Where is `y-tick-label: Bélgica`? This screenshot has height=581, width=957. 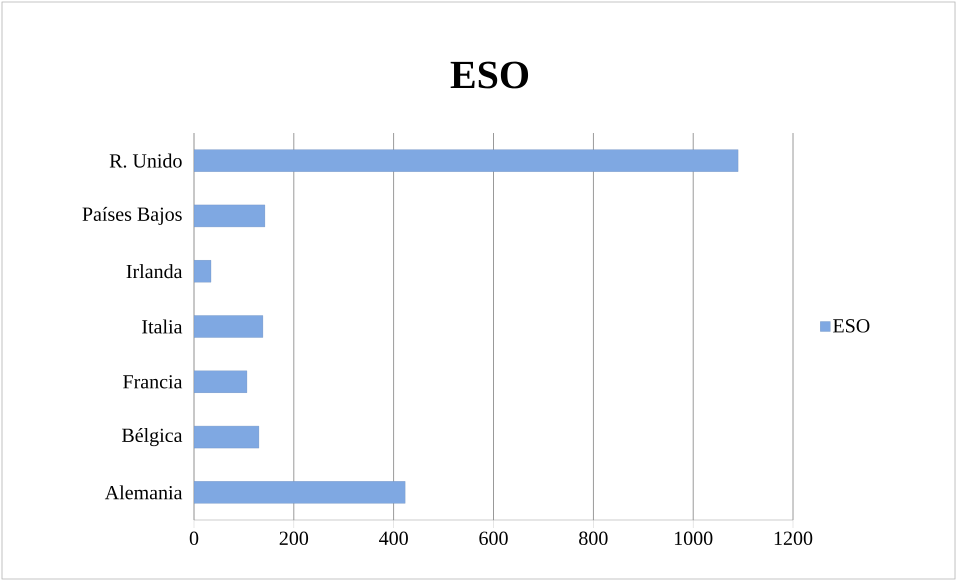
y-tick-label: Bélgica is located at coordinates (152, 437).